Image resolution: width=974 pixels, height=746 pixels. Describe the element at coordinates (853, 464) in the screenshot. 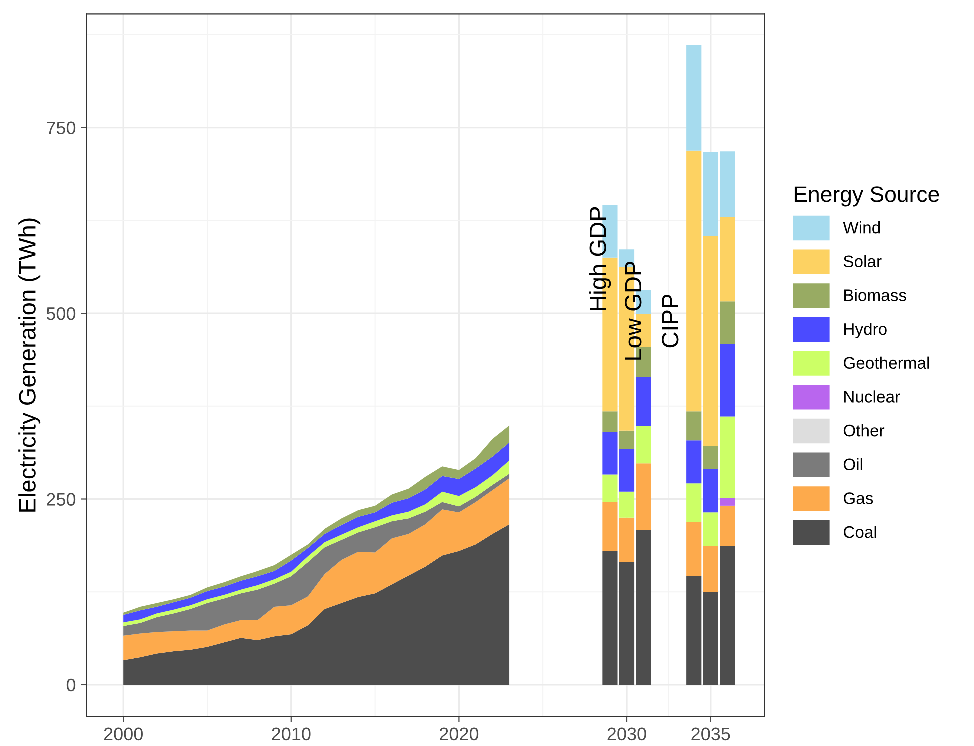

I see `legend-label: Oil` at that location.